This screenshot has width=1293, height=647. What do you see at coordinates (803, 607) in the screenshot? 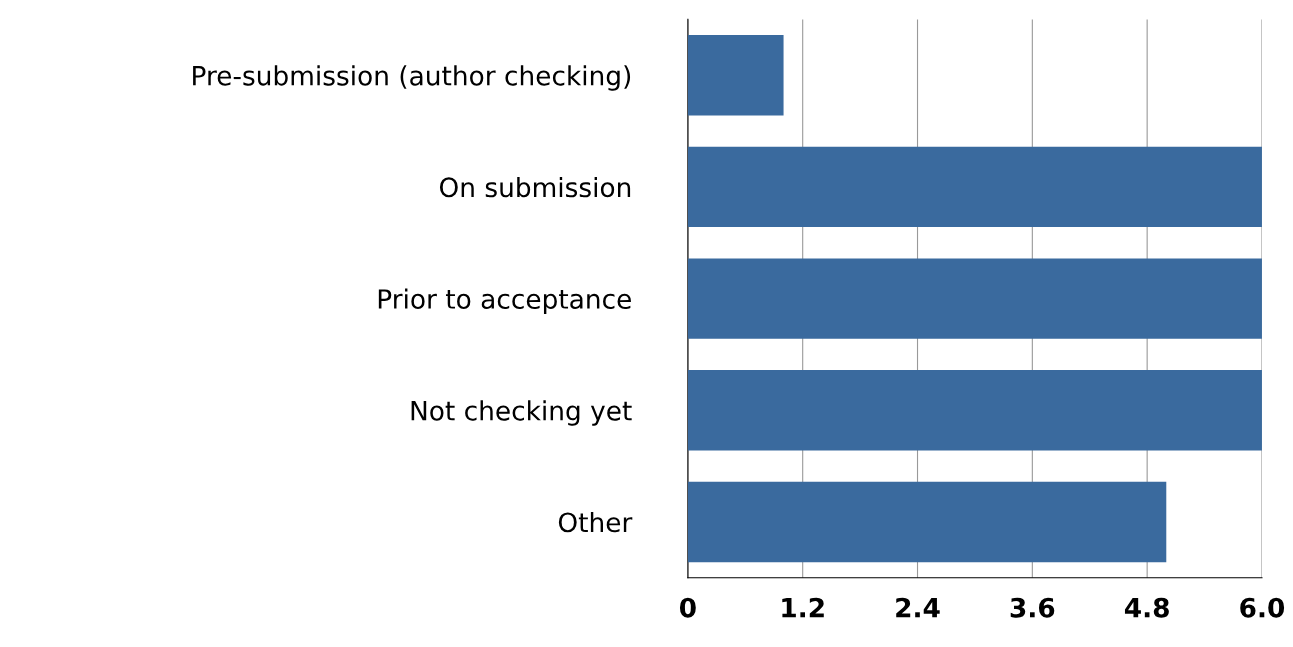
I see `x-tick-label: 1.2` at bounding box center [803, 607].